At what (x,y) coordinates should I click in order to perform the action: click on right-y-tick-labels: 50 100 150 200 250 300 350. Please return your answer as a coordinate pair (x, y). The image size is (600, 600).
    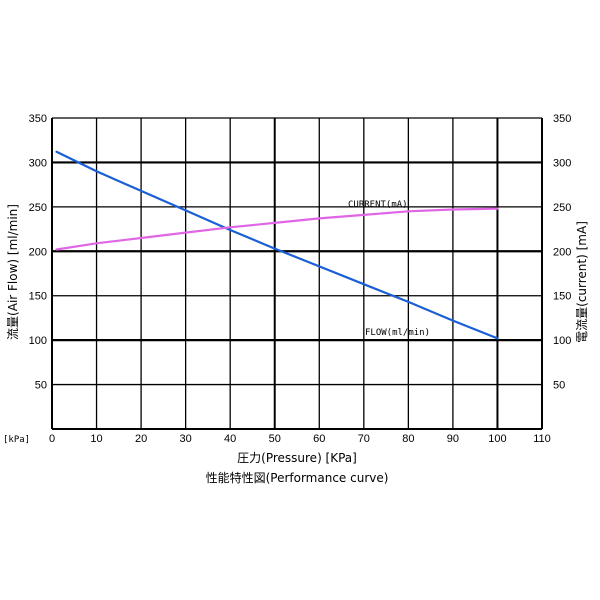
    Looking at the image, I should click on (562, 252).